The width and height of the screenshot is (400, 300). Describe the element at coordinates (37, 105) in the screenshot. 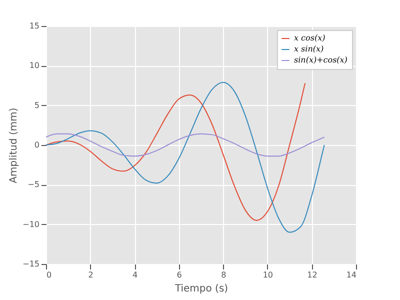

I see `y-tick-label: 5` at that location.